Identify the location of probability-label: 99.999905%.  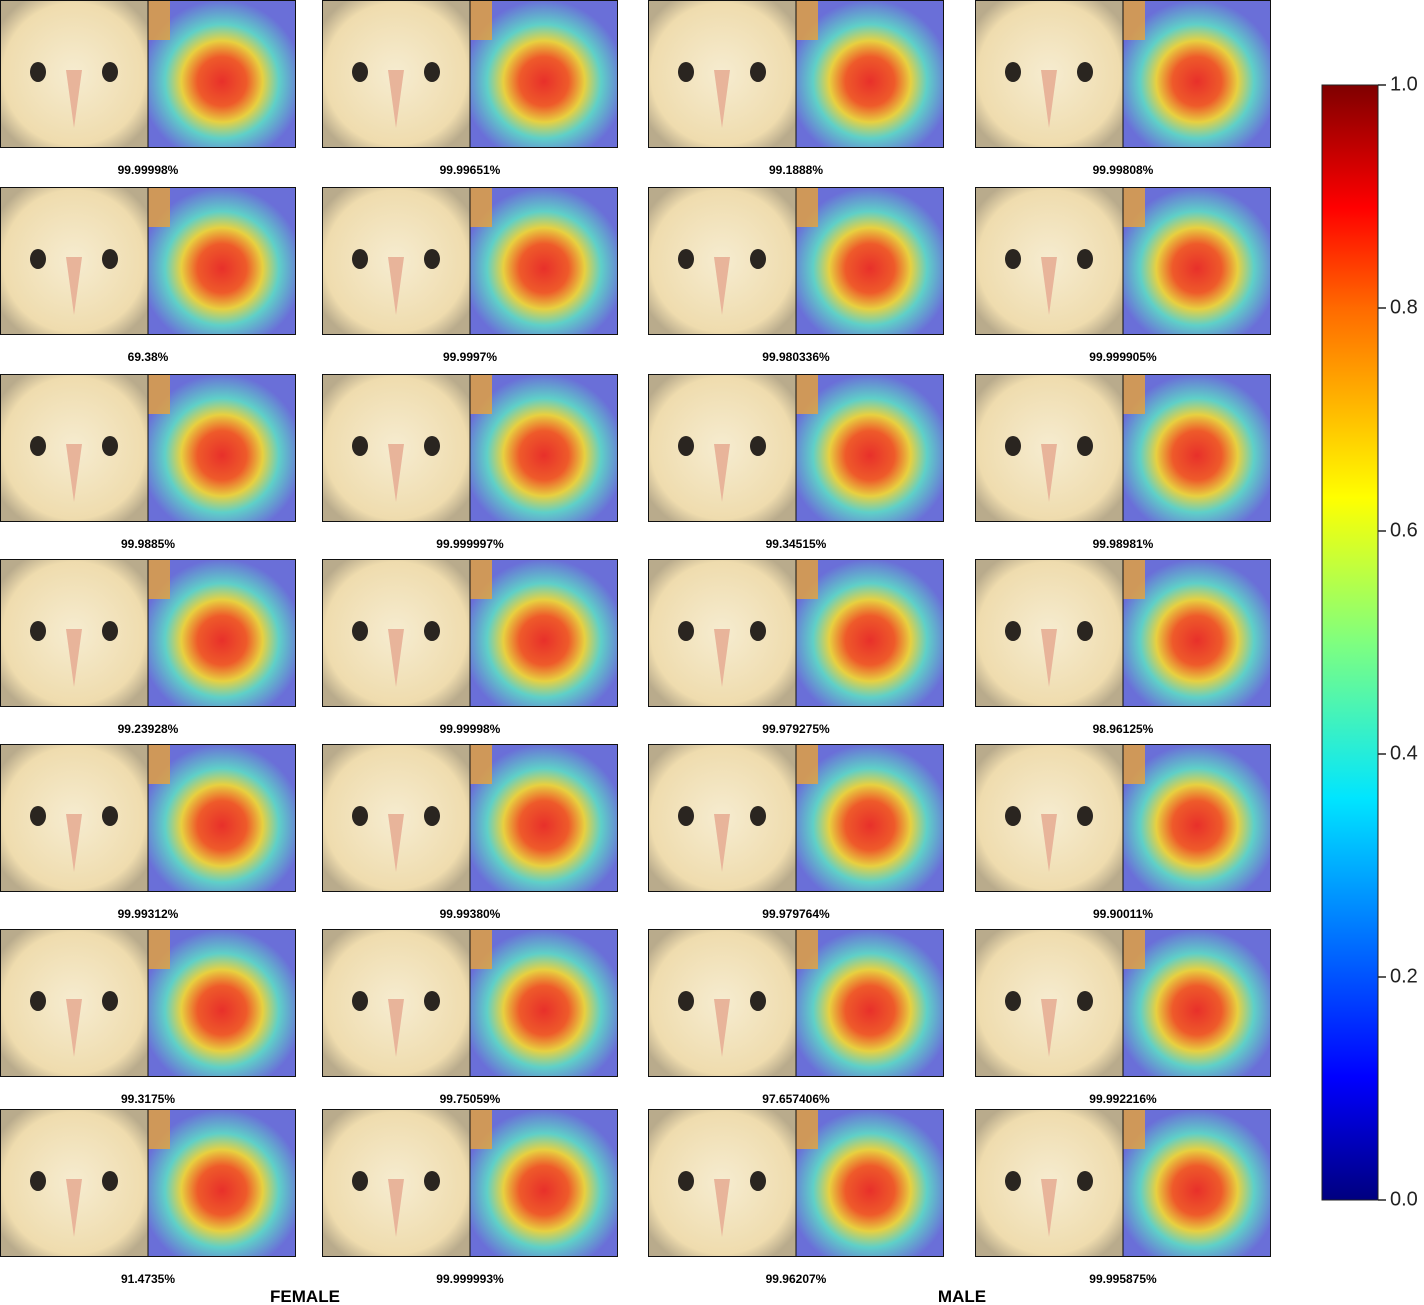
(1123, 357).